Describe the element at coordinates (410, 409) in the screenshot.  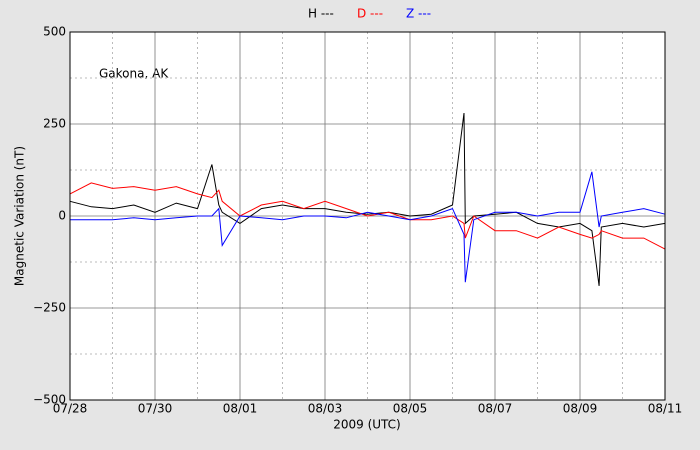
I see `x-tick-label: 08/05` at that location.